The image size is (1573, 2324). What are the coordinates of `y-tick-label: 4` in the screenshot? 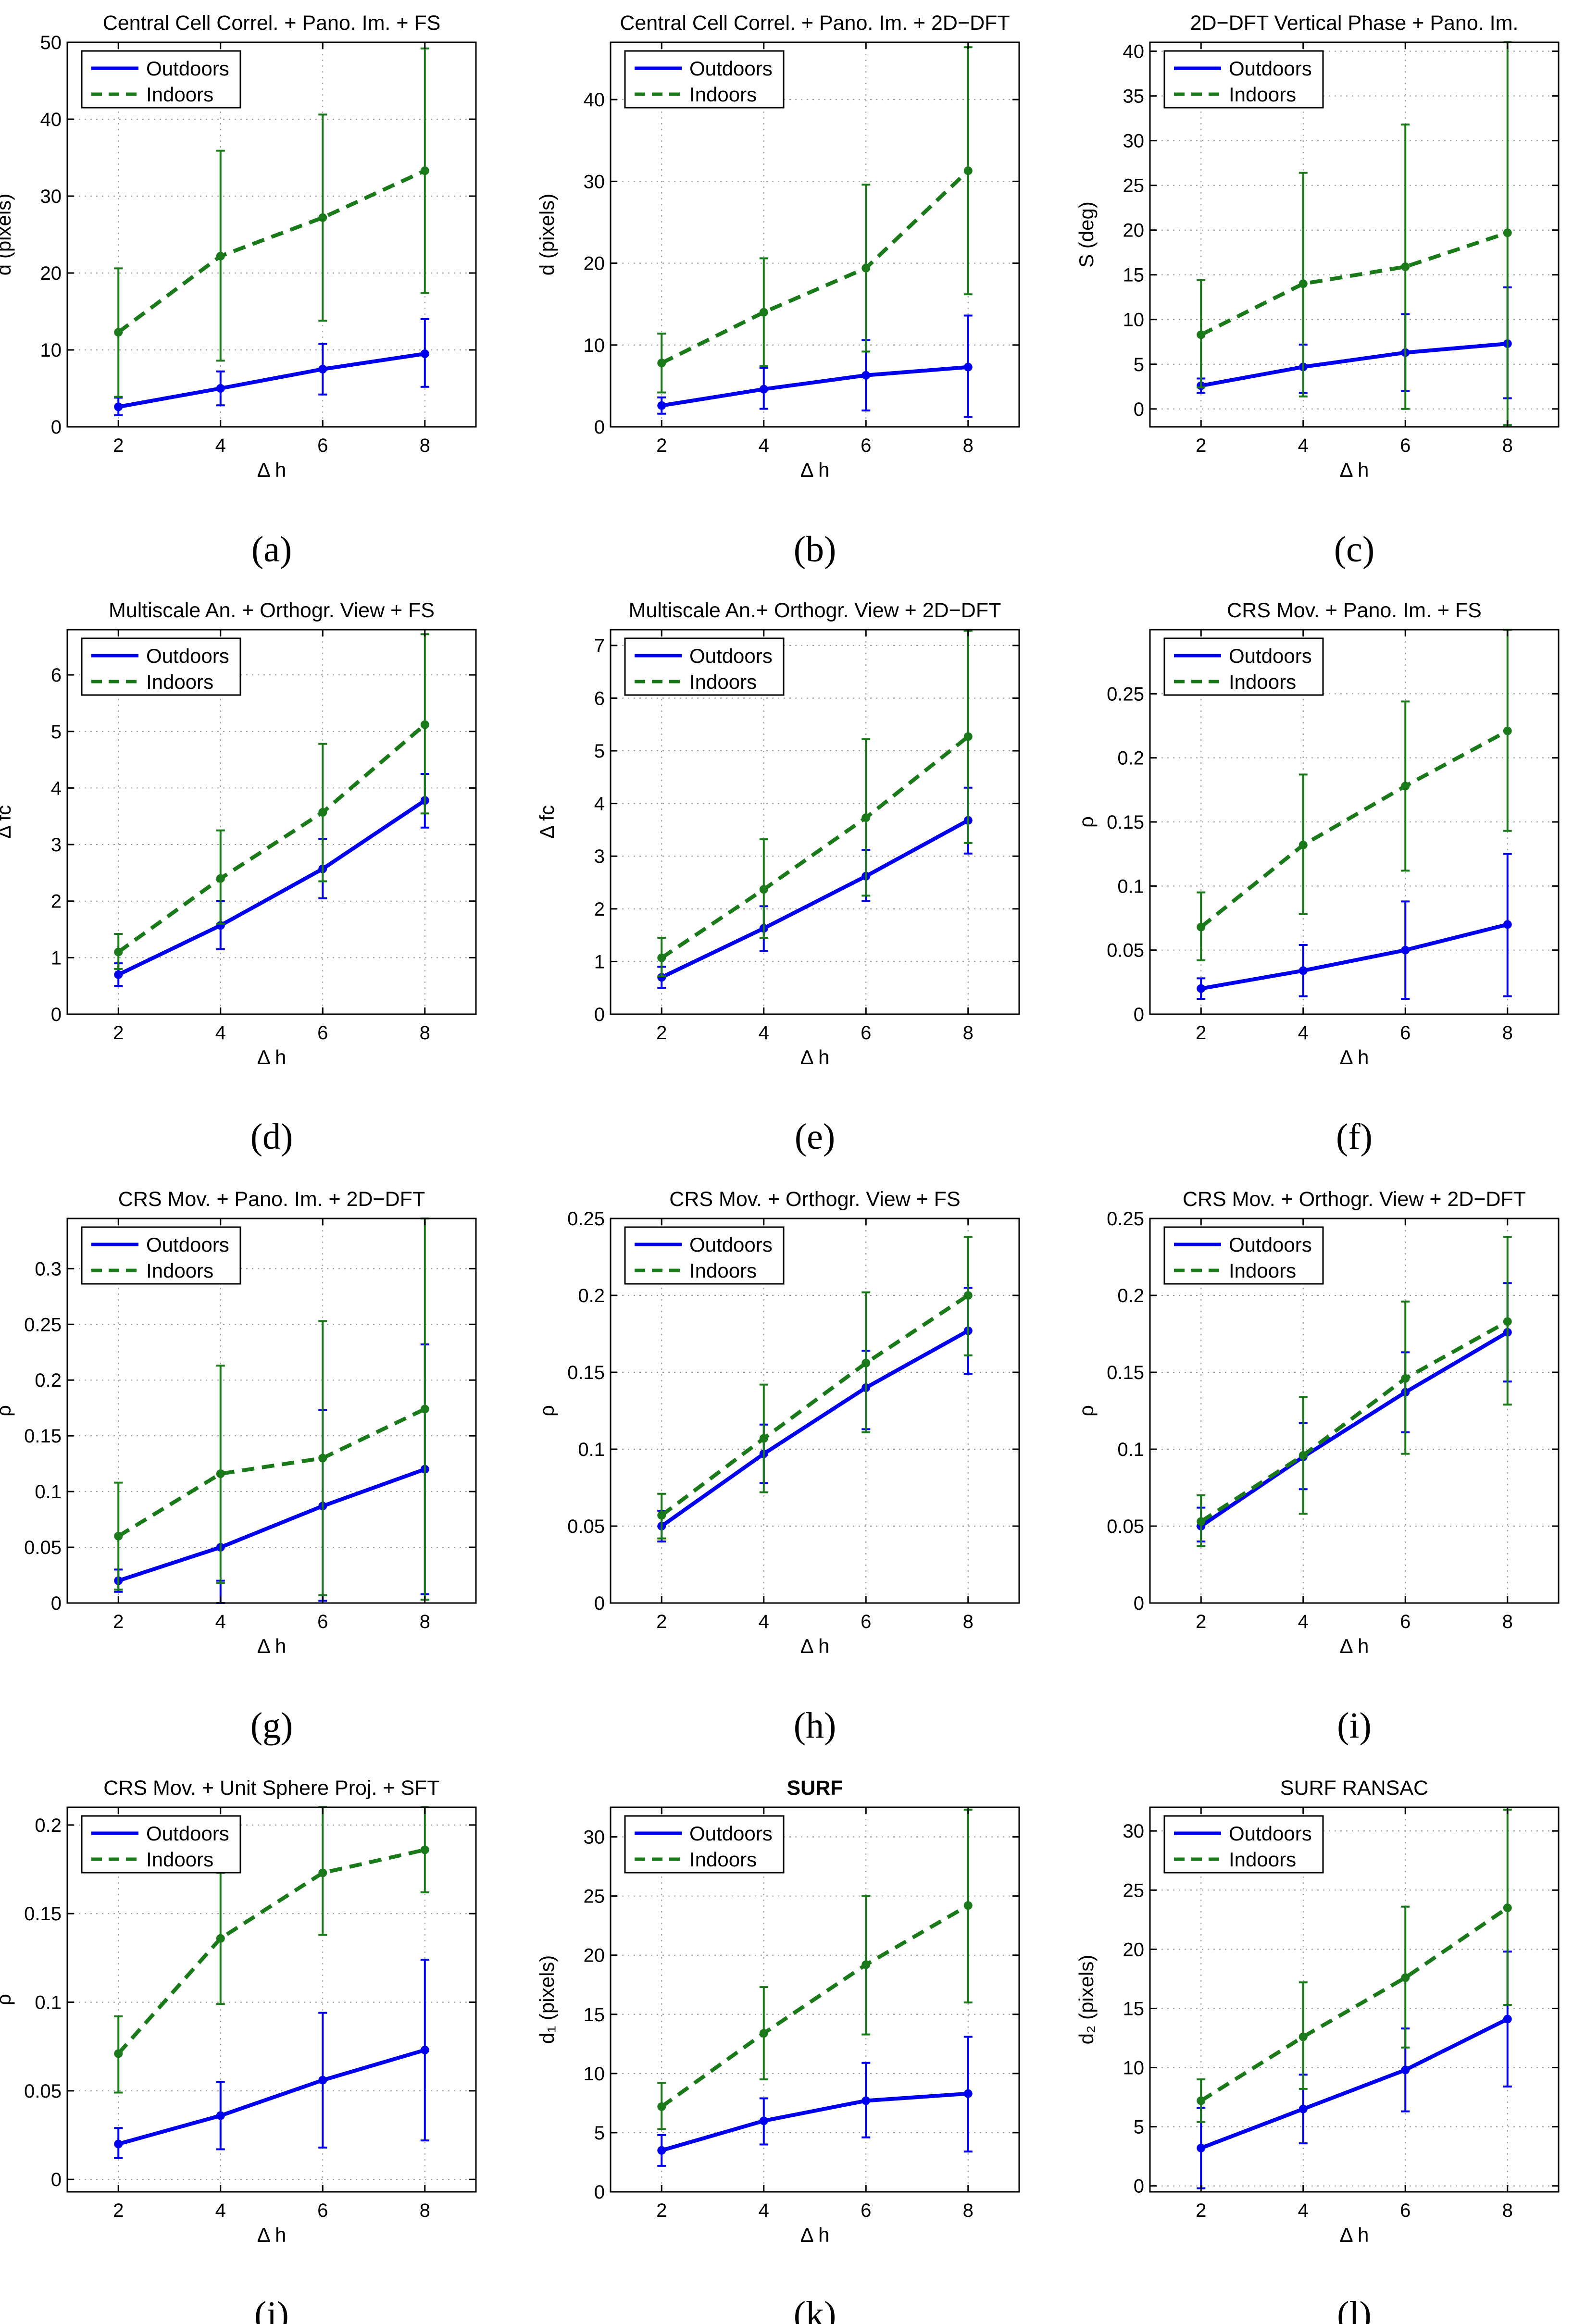 It's located at (599, 804).